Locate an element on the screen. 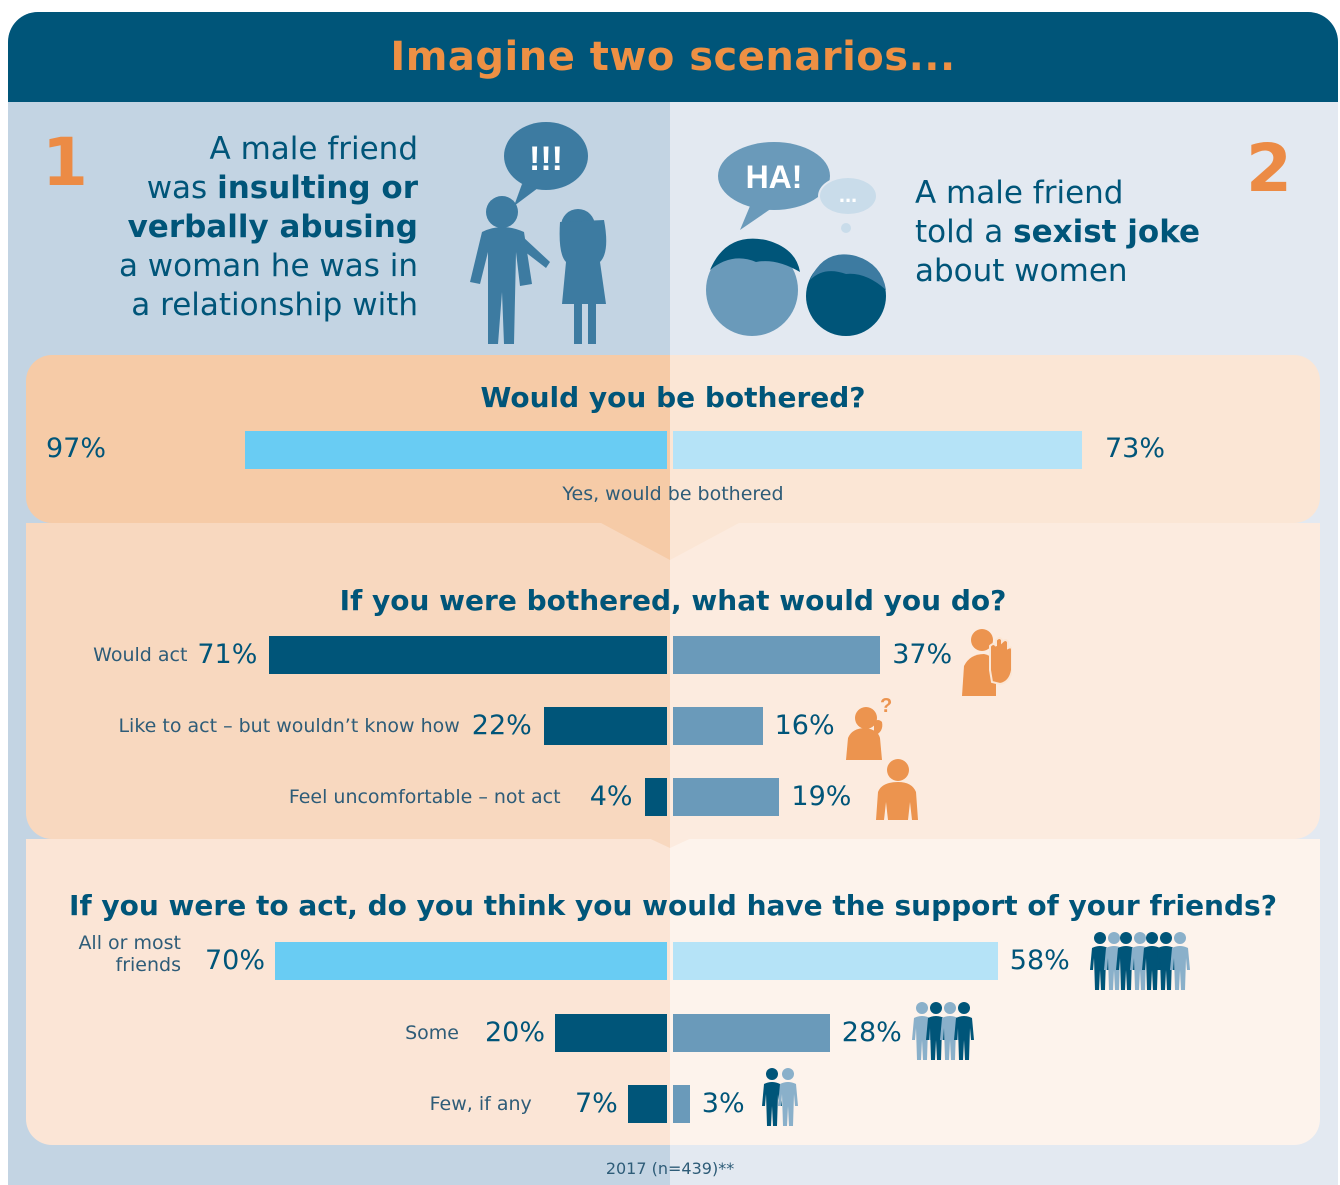 This screenshot has width=1340, height=1185. support-left-pct-2: 7% is located at coordinates (596, 1103).